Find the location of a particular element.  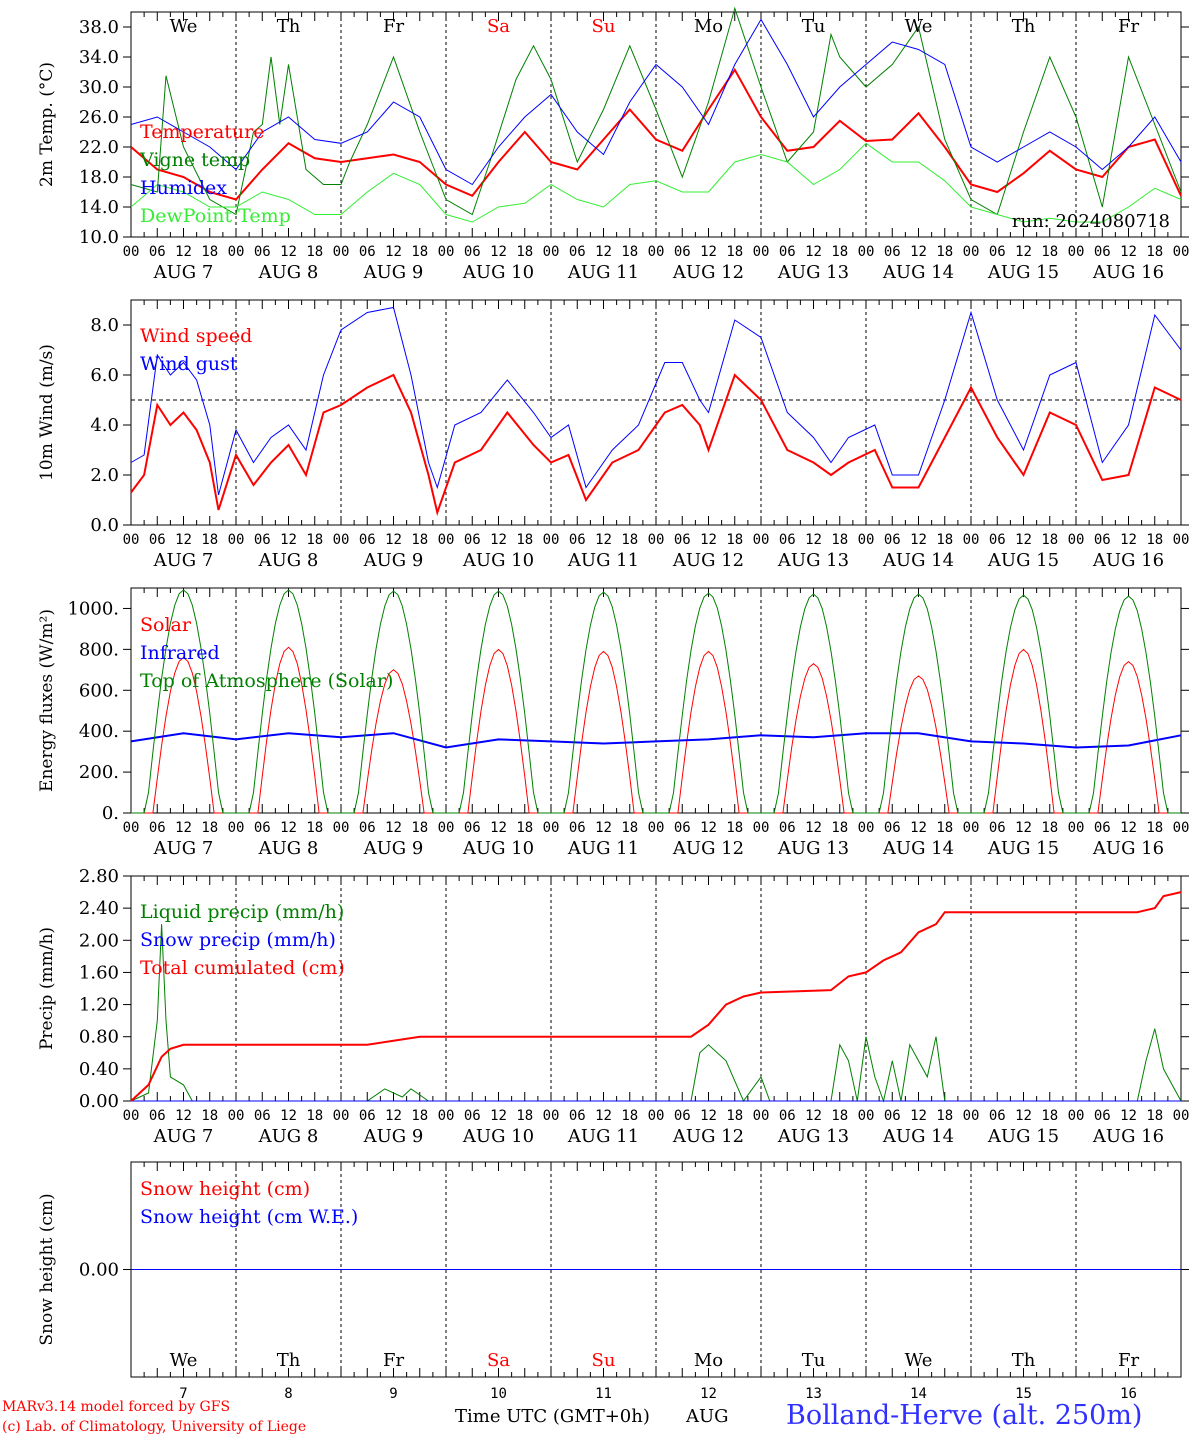

day-number-label: 12 is located at coordinates (708, 1394).